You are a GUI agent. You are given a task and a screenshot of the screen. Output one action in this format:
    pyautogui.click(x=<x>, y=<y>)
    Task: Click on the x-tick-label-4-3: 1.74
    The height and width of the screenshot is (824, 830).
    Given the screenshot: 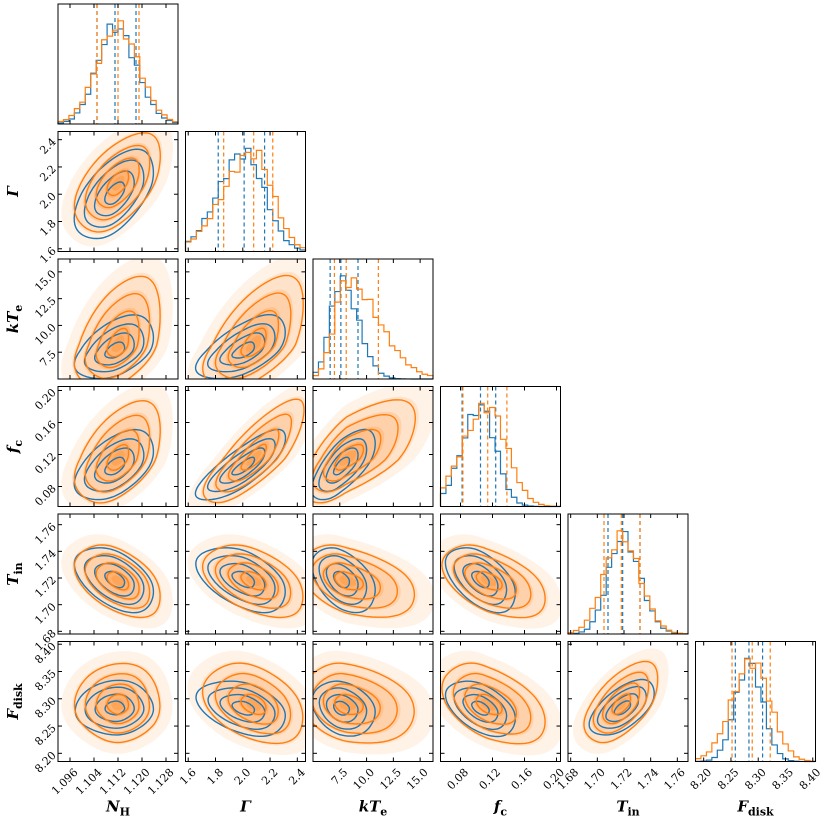 What is the action you would take?
    pyautogui.click(x=648, y=779)
    